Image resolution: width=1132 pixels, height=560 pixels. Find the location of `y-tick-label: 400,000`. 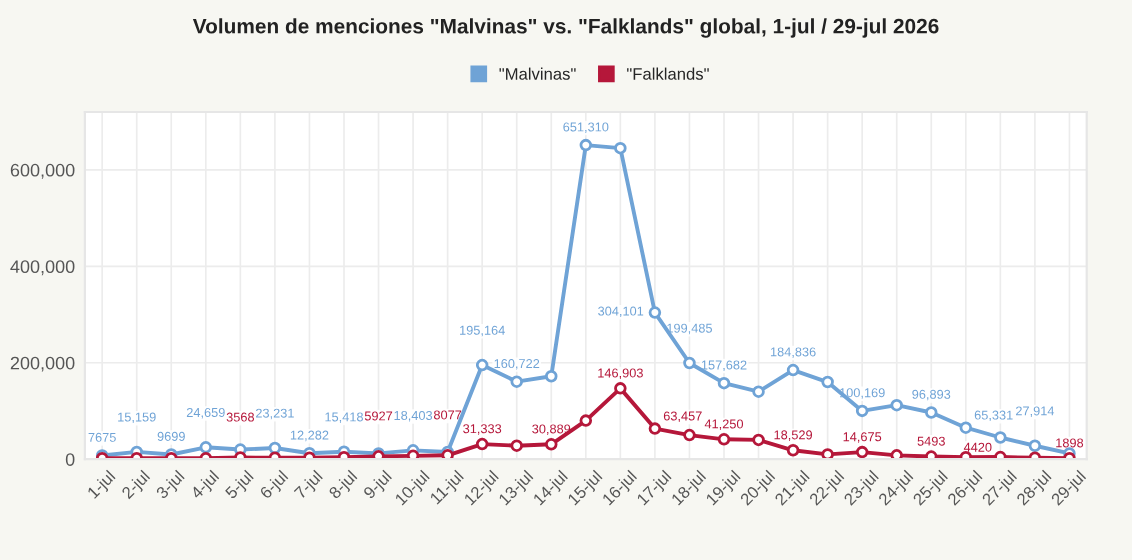

y-tick-label: 400,000 is located at coordinates (42, 268).